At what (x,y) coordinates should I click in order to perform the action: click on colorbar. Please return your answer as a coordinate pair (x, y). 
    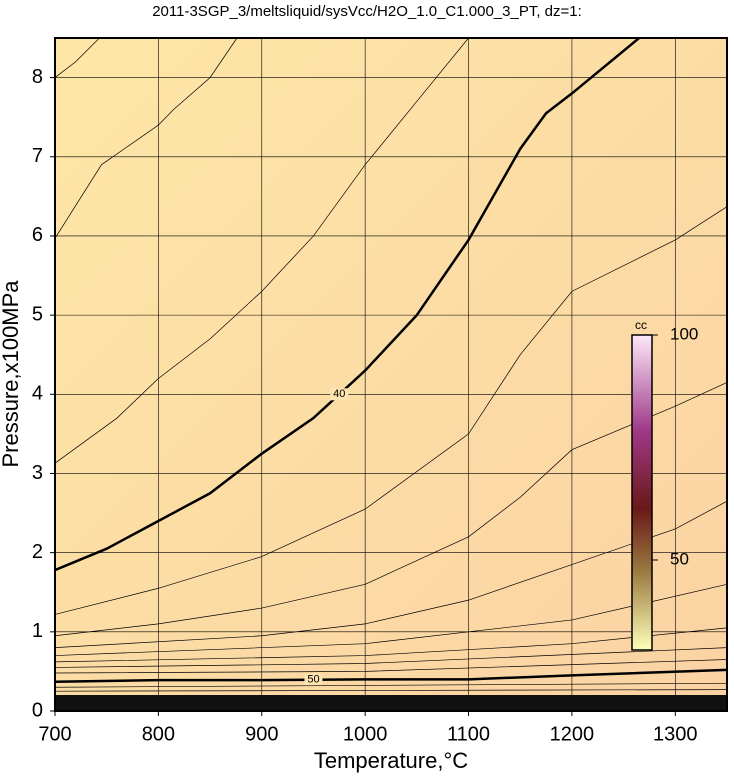
    Looking at the image, I should click on (642, 492).